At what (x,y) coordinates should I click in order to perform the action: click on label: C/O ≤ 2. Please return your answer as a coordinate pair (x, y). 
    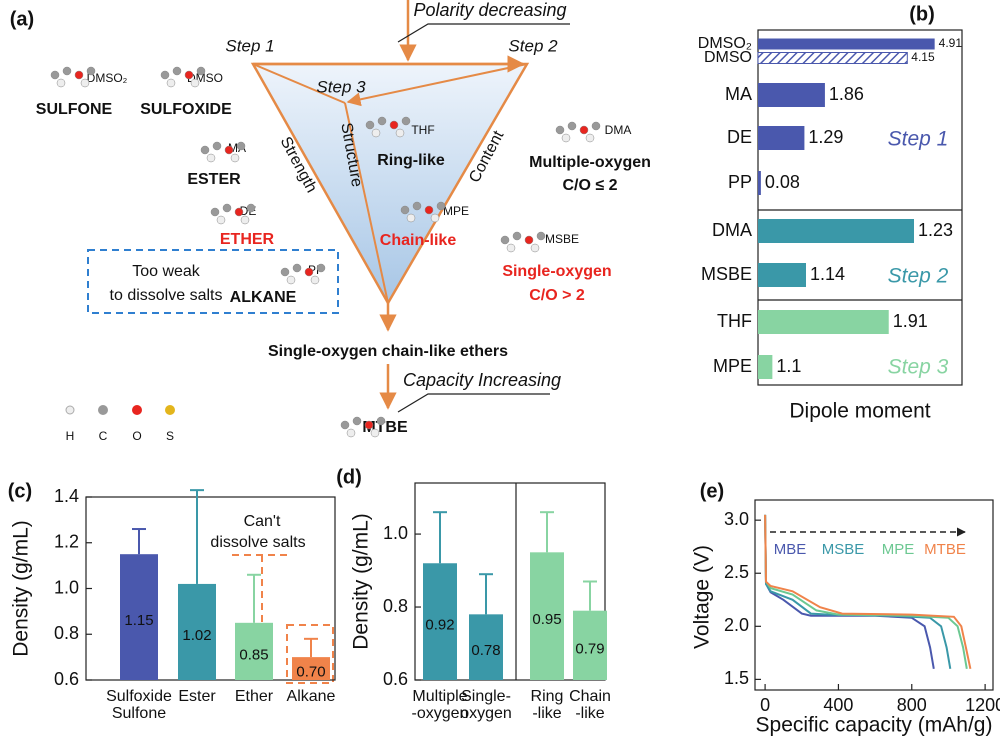
    Looking at the image, I should click on (589, 185).